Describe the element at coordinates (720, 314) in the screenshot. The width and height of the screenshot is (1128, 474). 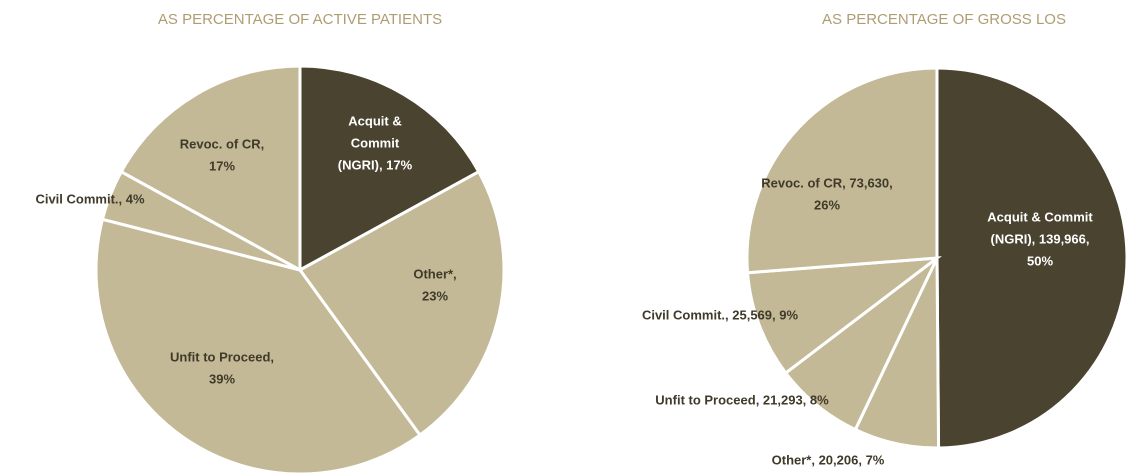
I see `data-label: Civil Commit., 25,569, 9%` at that location.